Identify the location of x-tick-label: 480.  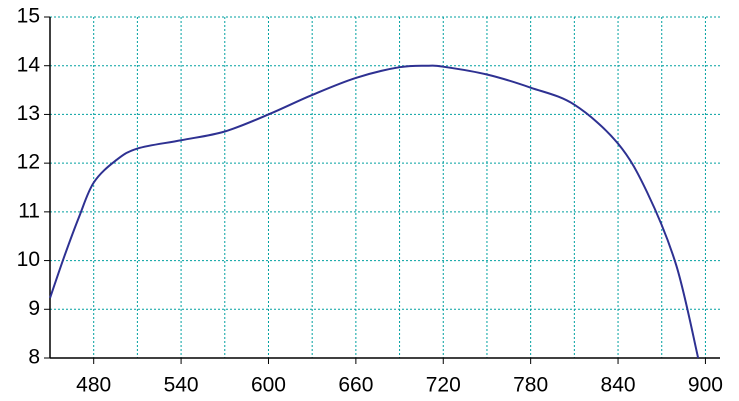
(93, 385).